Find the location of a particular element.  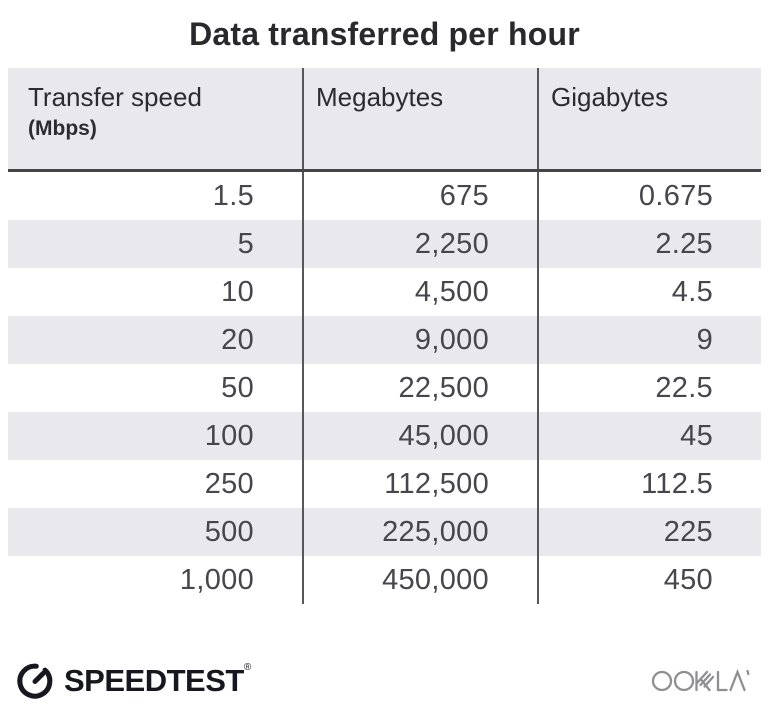

header-megabytes: Megabytes is located at coordinates (420, 120).